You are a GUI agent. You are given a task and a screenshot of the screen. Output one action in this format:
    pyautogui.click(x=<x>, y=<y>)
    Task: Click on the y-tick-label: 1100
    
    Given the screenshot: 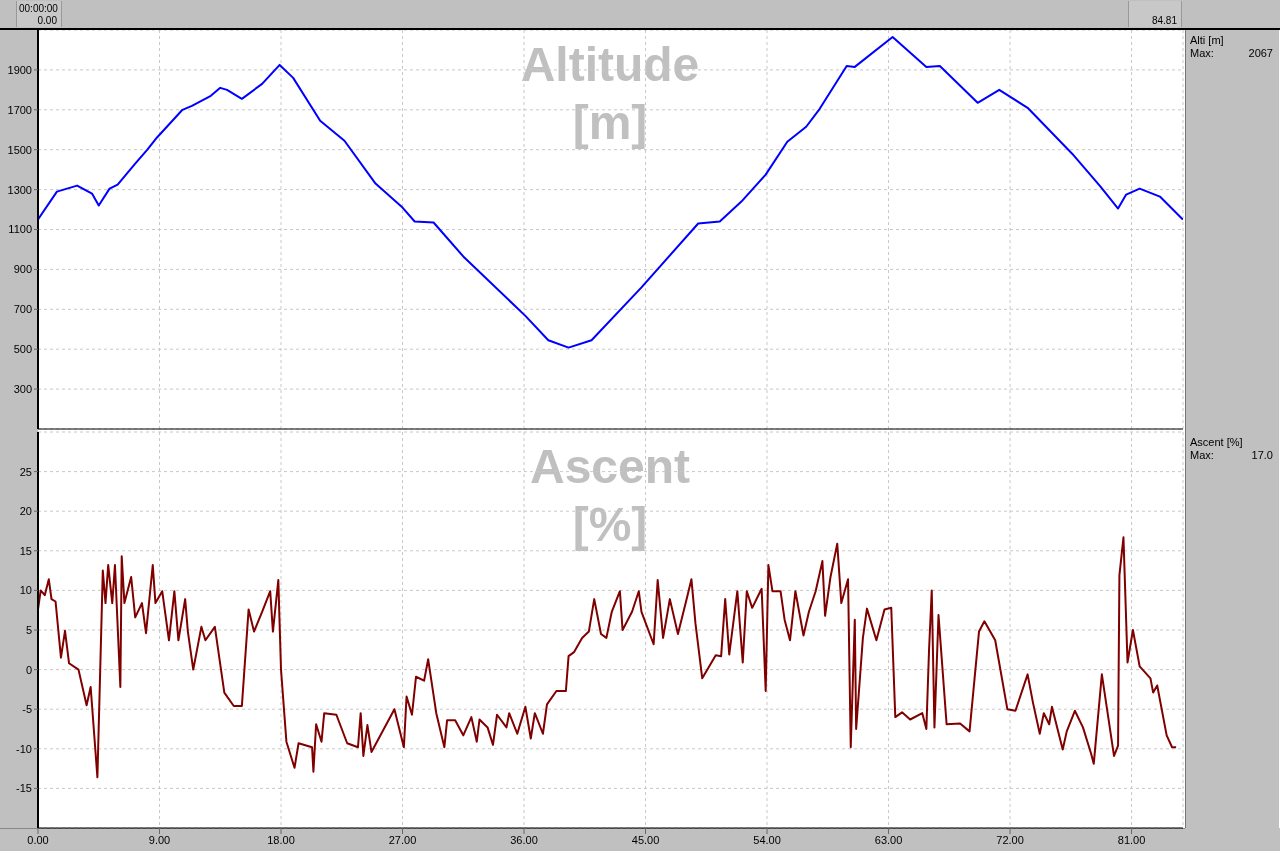 What is the action you would take?
    pyautogui.click(x=20, y=229)
    